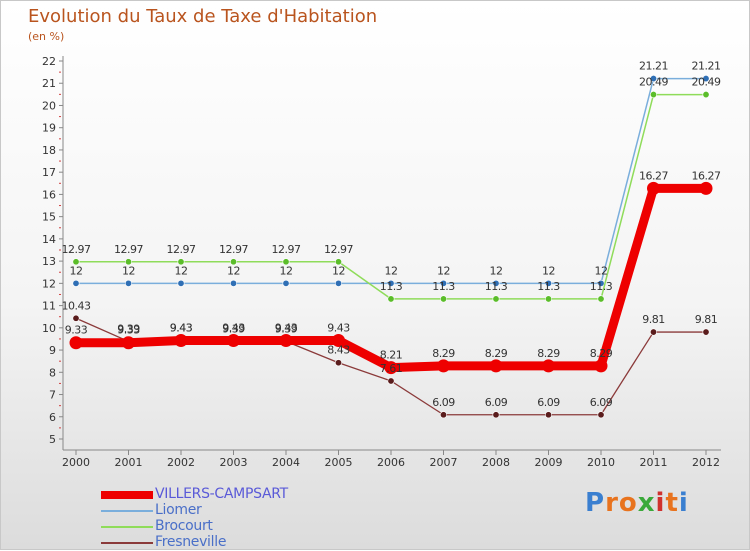 Image resolution: width=750 pixels, height=551 pixels. I want to click on y-tick-label: 21, so click(49, 83).